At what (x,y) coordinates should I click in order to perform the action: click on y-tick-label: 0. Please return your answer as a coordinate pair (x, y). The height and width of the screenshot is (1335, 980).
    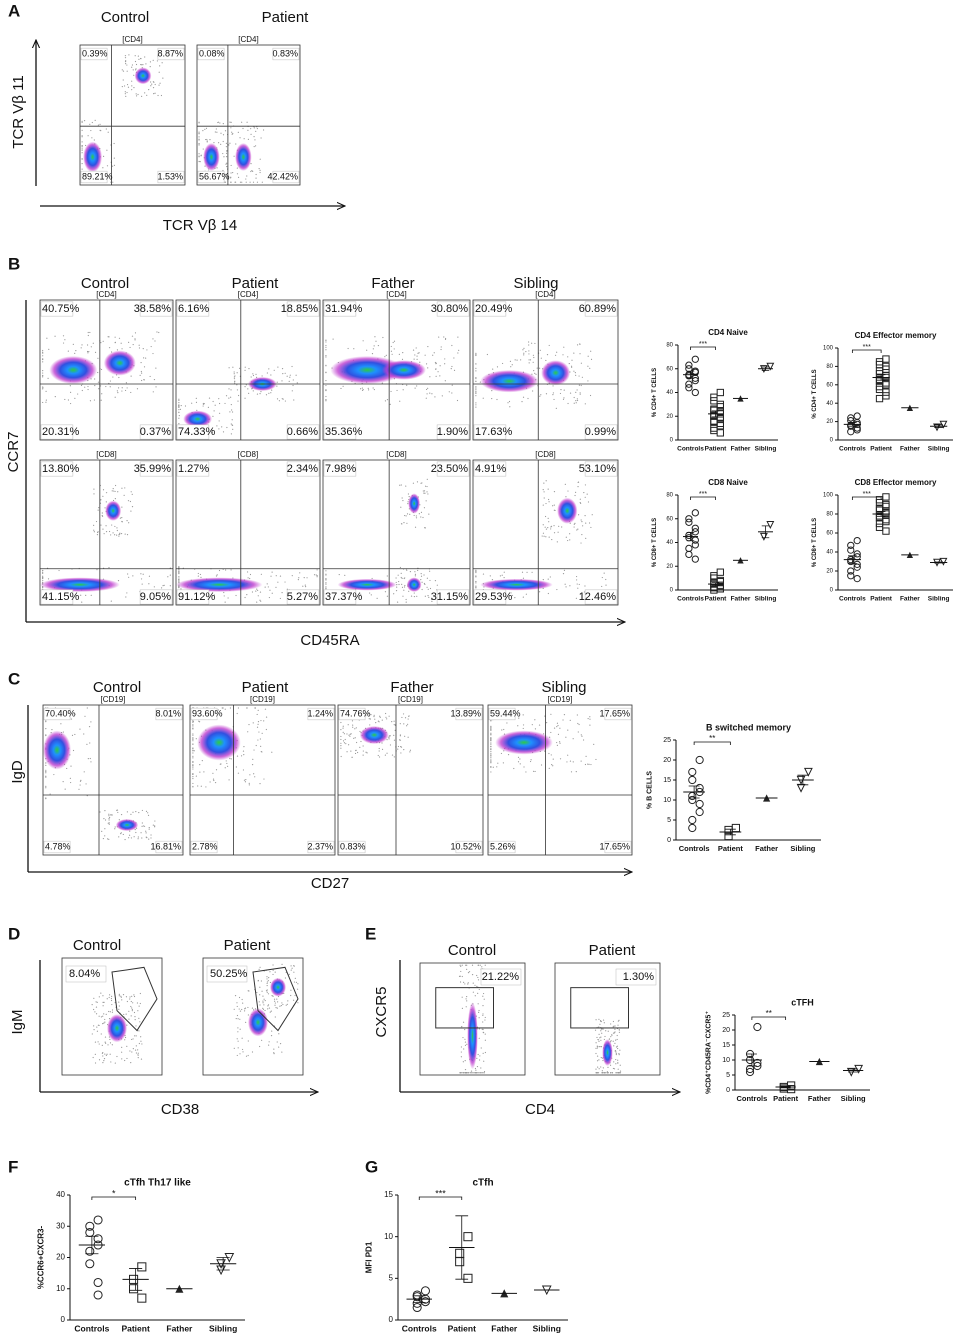
    Looking at the image, I should click on (669, 840).